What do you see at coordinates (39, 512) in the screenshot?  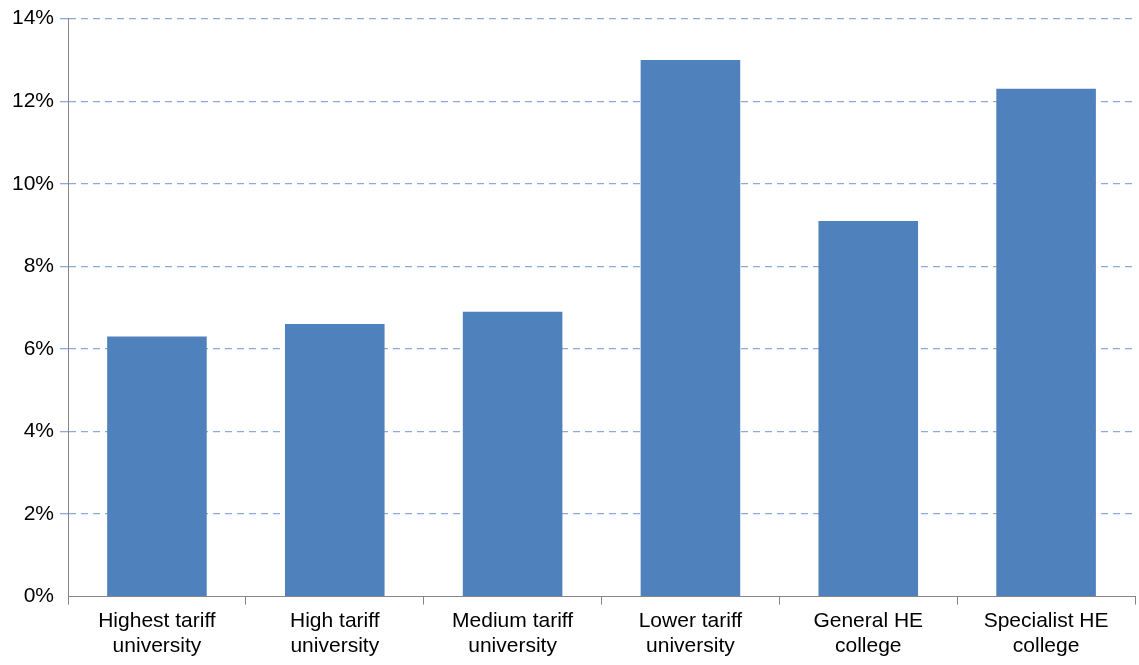 I see `y-tick-label: 2%` at bounding box center [39, 512].